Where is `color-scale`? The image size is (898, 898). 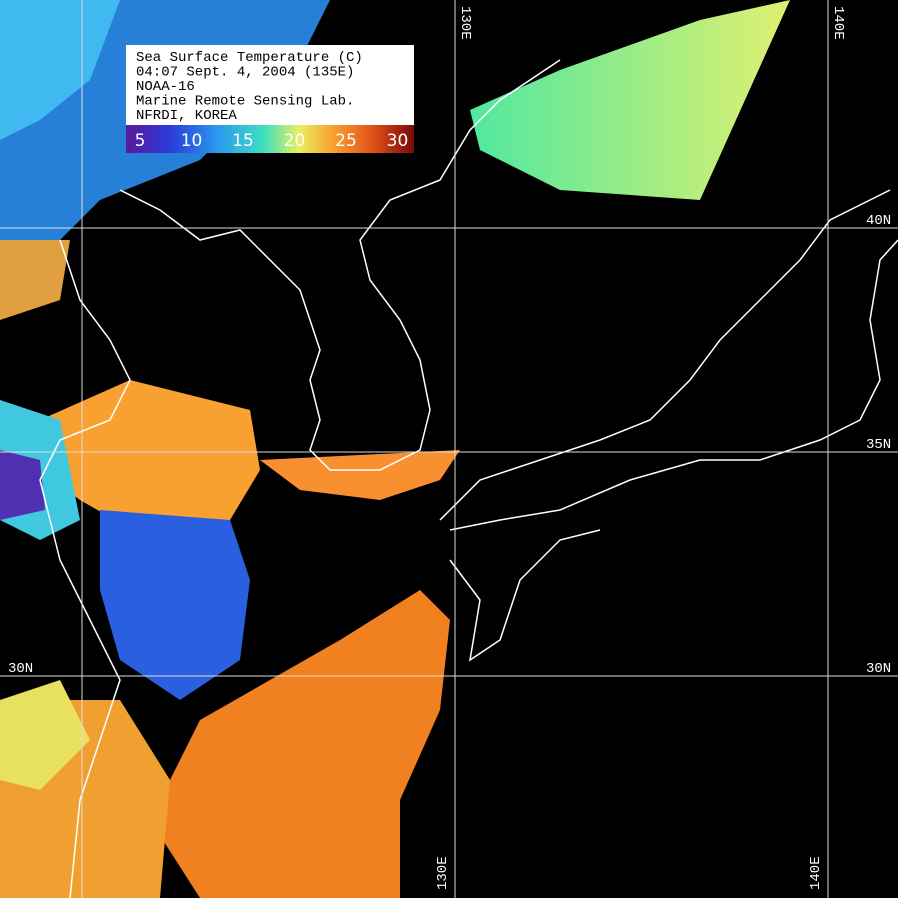 color-scale is located at coordinates (270, 139).